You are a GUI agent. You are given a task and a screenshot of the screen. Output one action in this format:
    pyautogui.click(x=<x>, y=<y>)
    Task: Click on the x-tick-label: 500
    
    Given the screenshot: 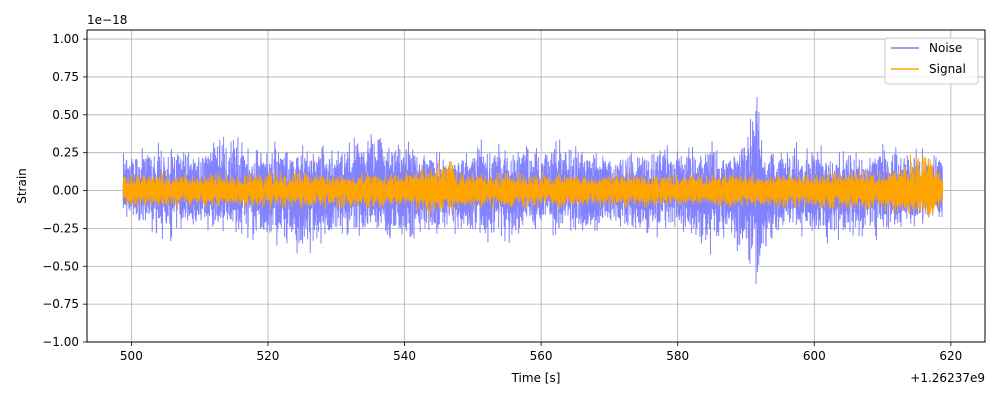 What is the action you would take?
    pyautogui.click(x=131, y=356)
    